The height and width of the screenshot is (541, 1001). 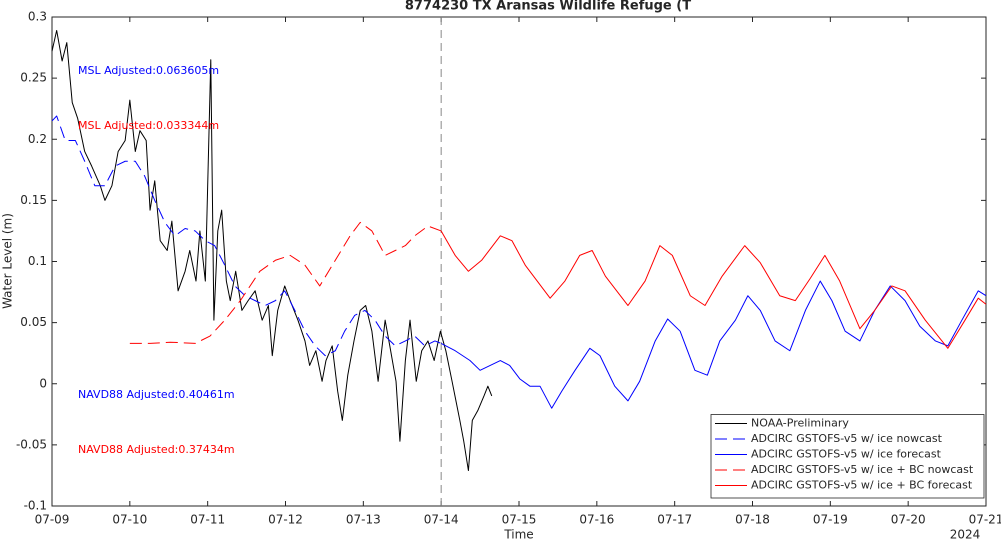 What do you see at coordinates (148, 125) in the screenshot?
I see `annotation: MSL Adjusted:0.033344m` at bounding box center [148, 125].